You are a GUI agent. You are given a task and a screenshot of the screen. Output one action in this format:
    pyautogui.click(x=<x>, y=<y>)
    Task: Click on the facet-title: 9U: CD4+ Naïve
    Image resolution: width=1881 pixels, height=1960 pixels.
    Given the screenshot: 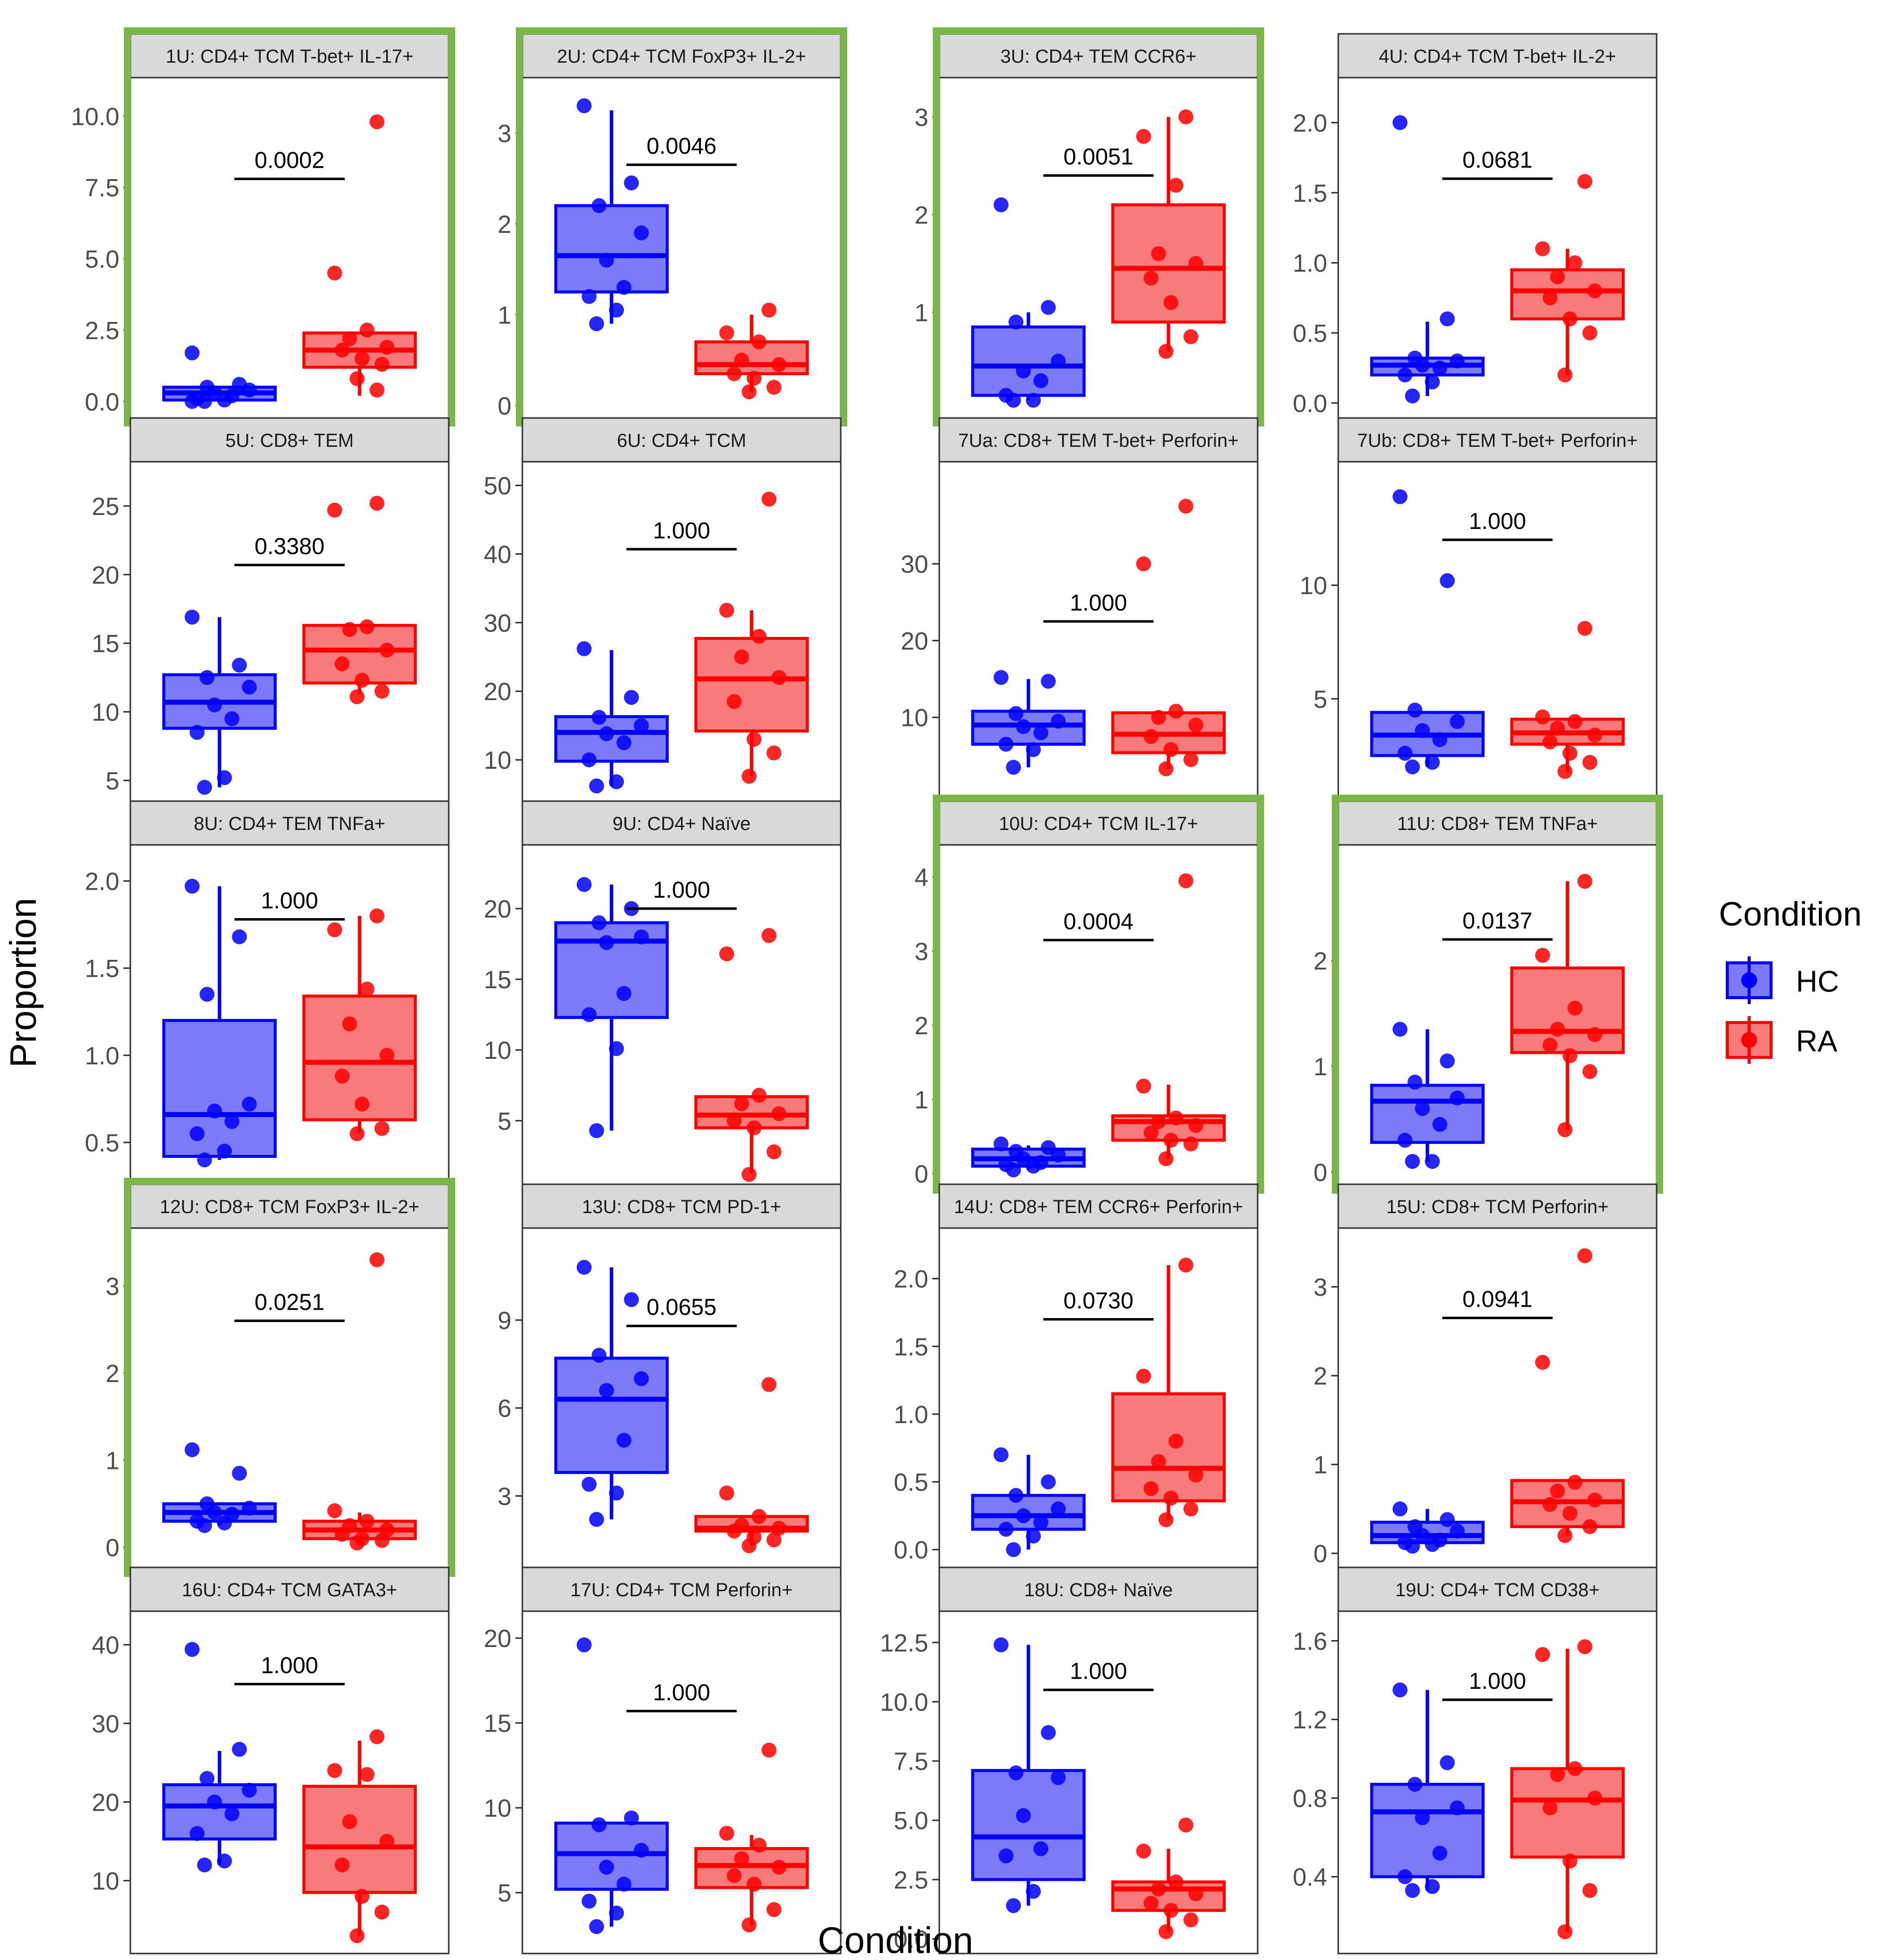 What is the action you would take?
    pyautogui.click(x=681, y=824)
    